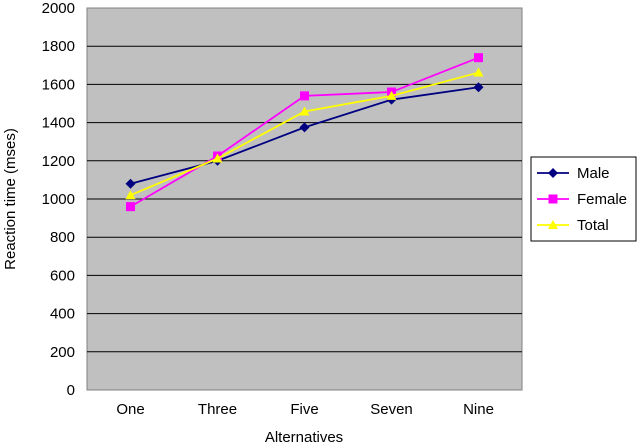 The width and height of the screenshot is (641, 447). Describe the element at coordinates (478, 409) in the screenshot. I see `x-tick-label: Nine` at that location.